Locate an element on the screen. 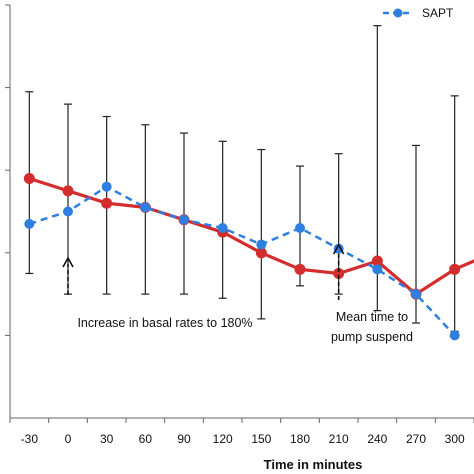  legend-sapt-label: SAPT is located at coordinates (438, 13).